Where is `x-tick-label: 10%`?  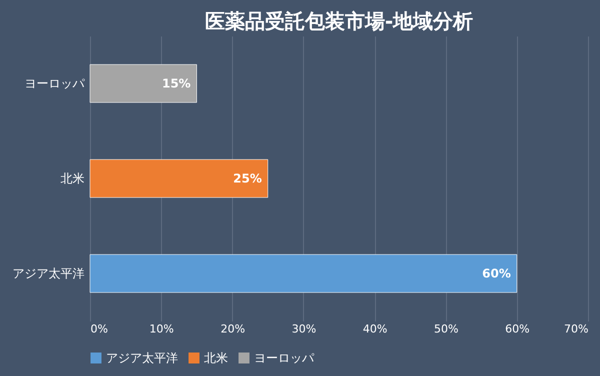 x-tick-label: 10% is located at coordinates (161, 329).